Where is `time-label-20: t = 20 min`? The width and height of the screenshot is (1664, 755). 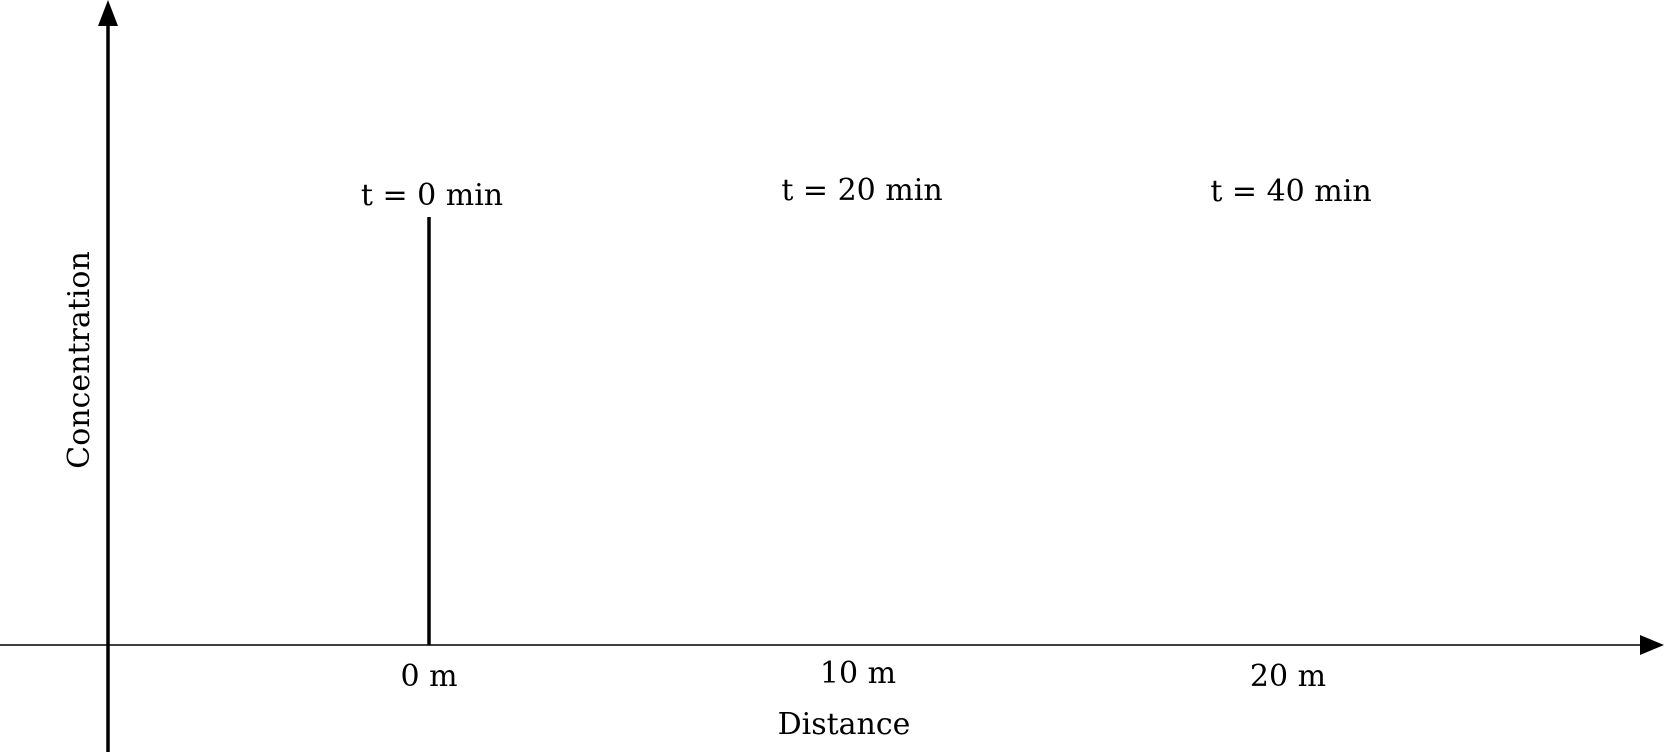
time-label-20: t = 20 min is located at coordinates (861, 190).